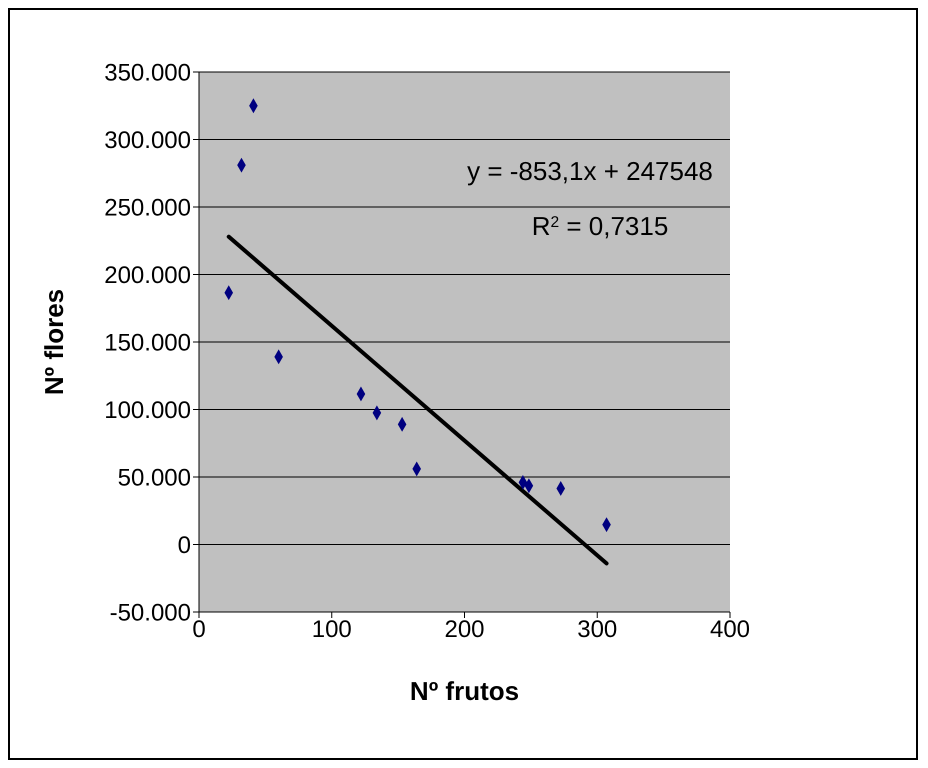 Image resolution: width=928 pixels, height=768 pixels. What do you see at coordinates (147, 343) in the screenshot?
I see `y-tick-label: 150.000` at bounding box center [147, 343].